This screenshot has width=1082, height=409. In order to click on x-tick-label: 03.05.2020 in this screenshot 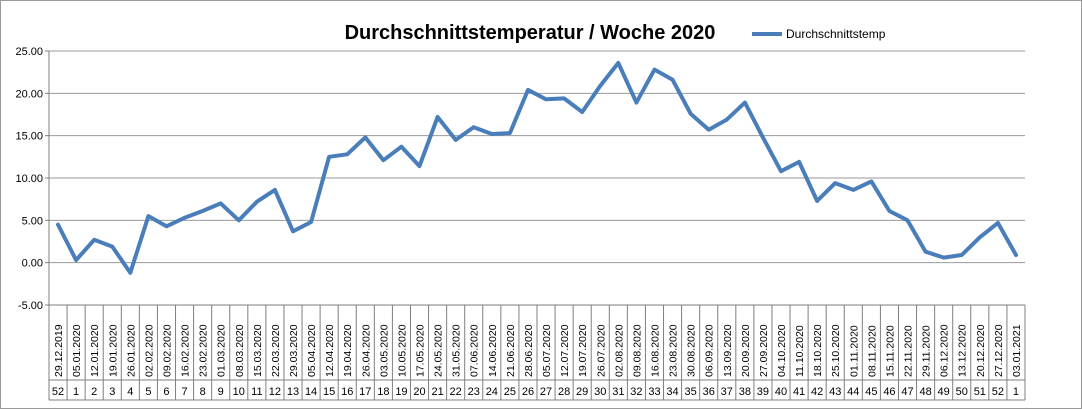, I will do `click(384, 350)`.